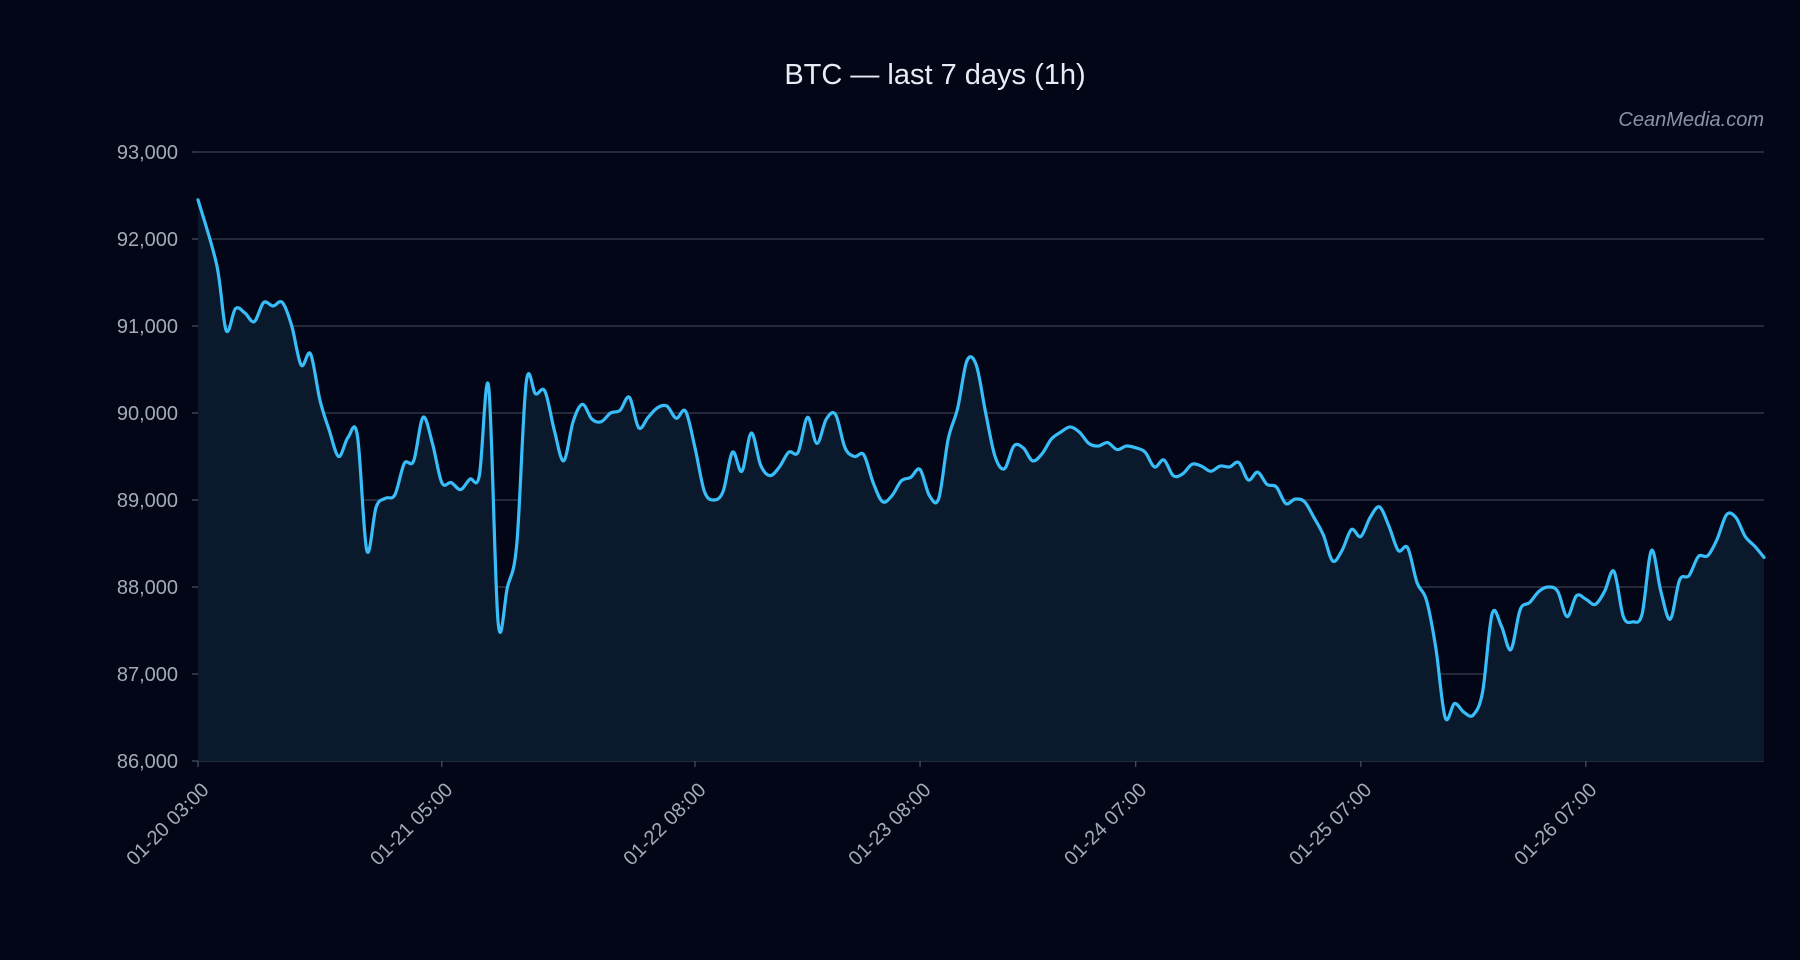 Image resolution: width=1800 pixels, height=960 pixels. I want to click on y-tick-label: 89,000, so click(147, 501).